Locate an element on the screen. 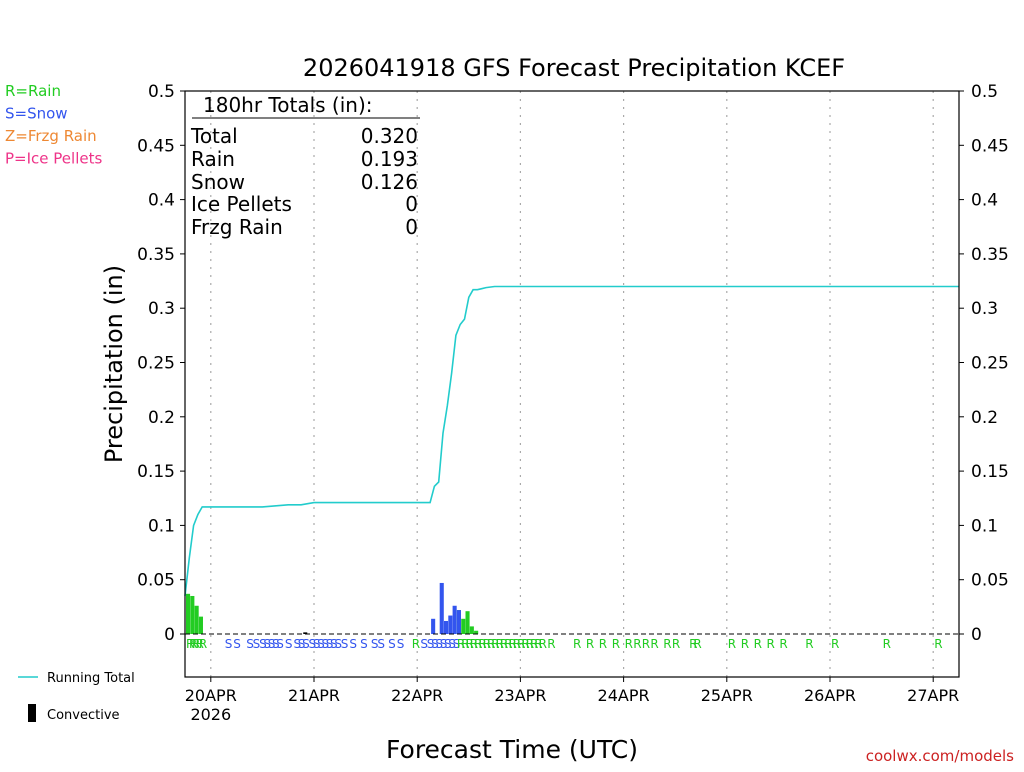 The height and width of the screenshot is (772, 1024). totals-label-rain: Rain is located at coordinates (213, 159).